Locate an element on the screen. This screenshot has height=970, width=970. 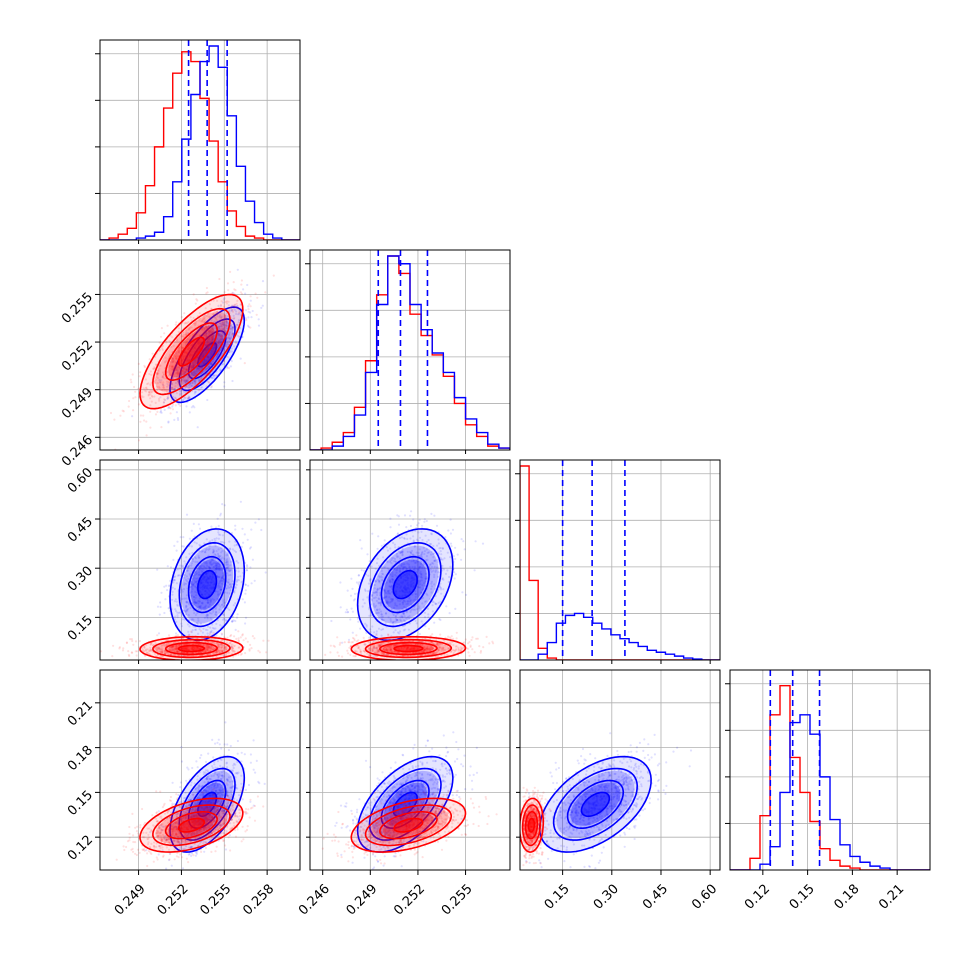
y-tick-label: 0.21 is located at coordinates (80, 713).